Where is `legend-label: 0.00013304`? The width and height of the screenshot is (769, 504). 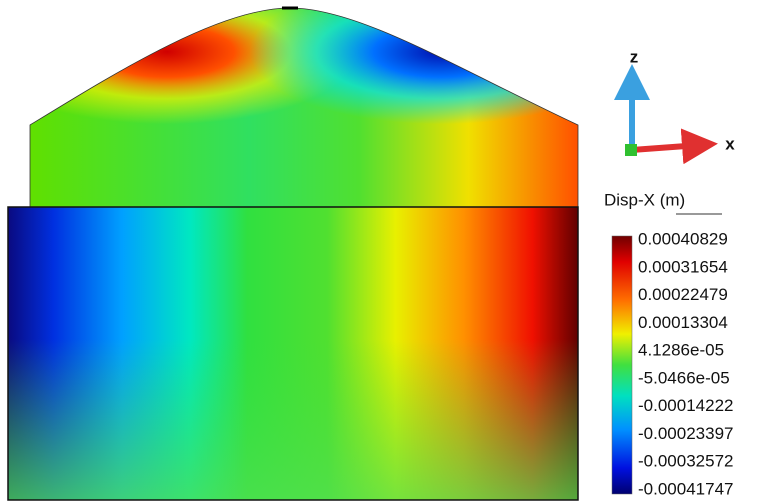
legend-label: 0.00013304 is located at coordinates (683, 322).